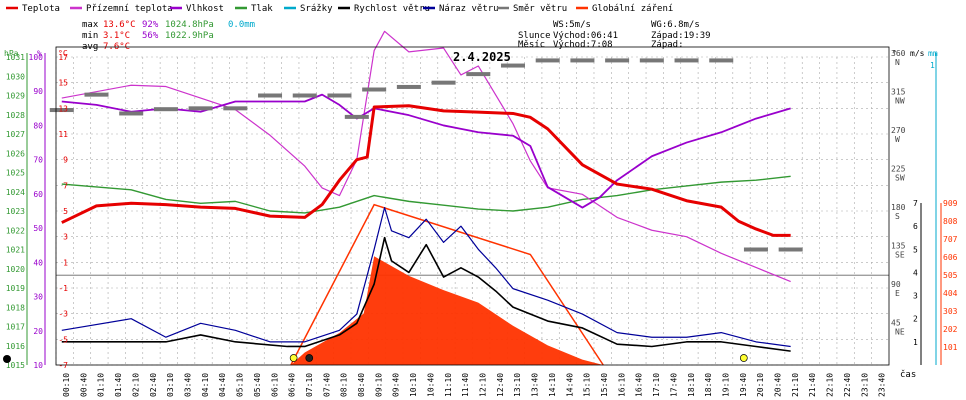  What do you see at coordinates (65, 237) in the screenshot?
I see `temperature-tick-label: 3` at bounding box center [65, 237].